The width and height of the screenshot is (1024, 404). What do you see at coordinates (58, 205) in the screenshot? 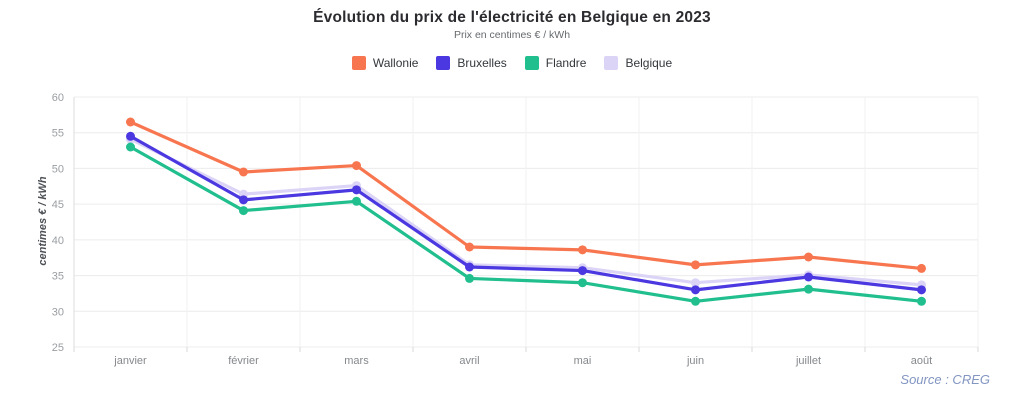
I see `y-tick-label: 45` at bounding box center [58, 205].